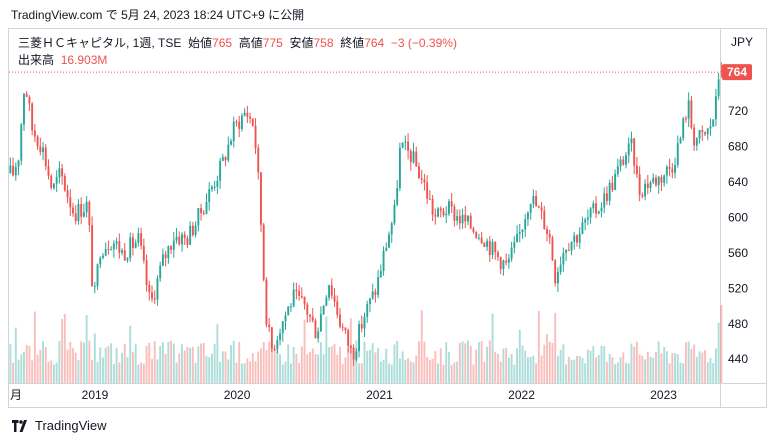 The height and width of the screenshot is (445, 776). Describe the element at coordinates (59, 425) in the screenshot. I see `footer-brand: TradingView` at that location.